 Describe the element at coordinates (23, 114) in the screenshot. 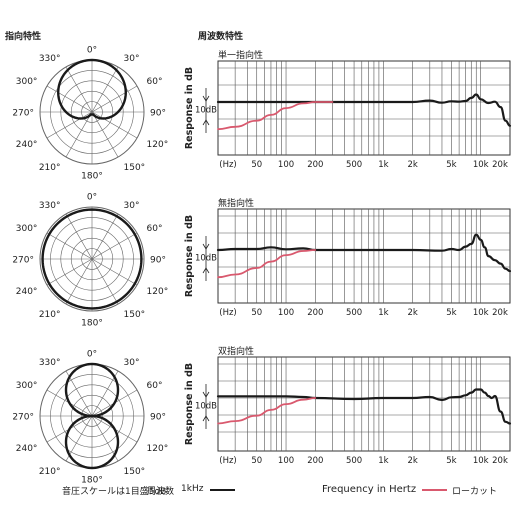

I see `polar-angle-label: 270°` at that location.